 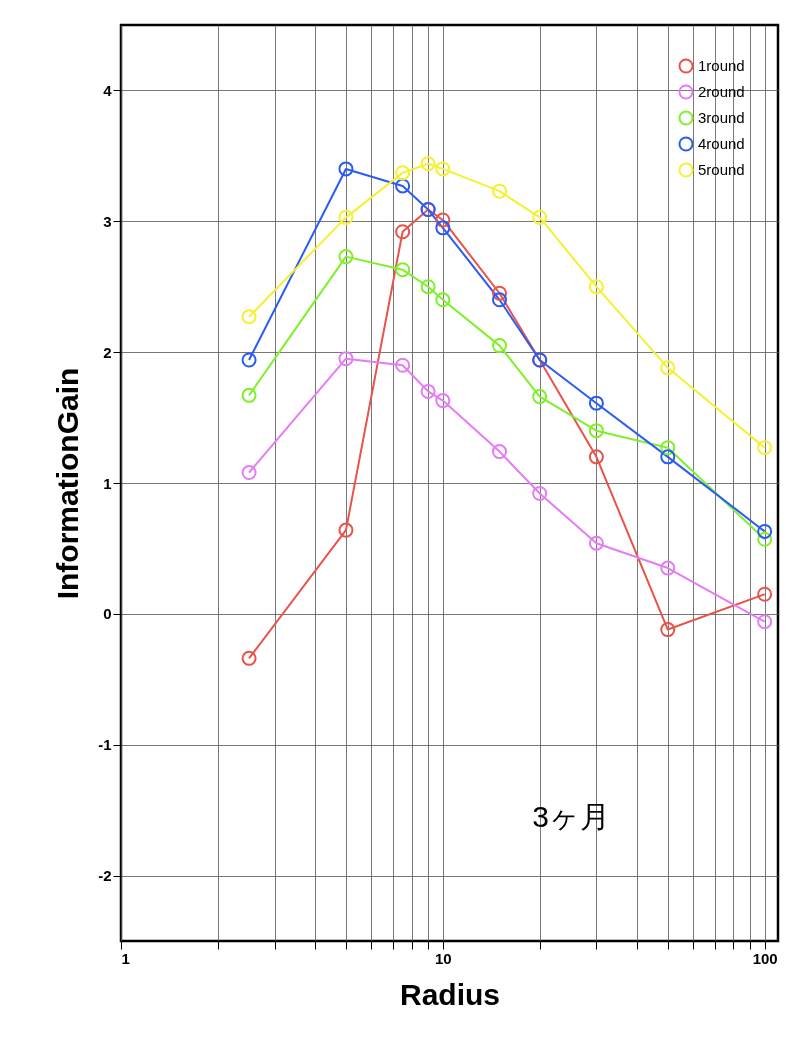 I want to click on y-tick-label: 0, so click(x=107, y=614).